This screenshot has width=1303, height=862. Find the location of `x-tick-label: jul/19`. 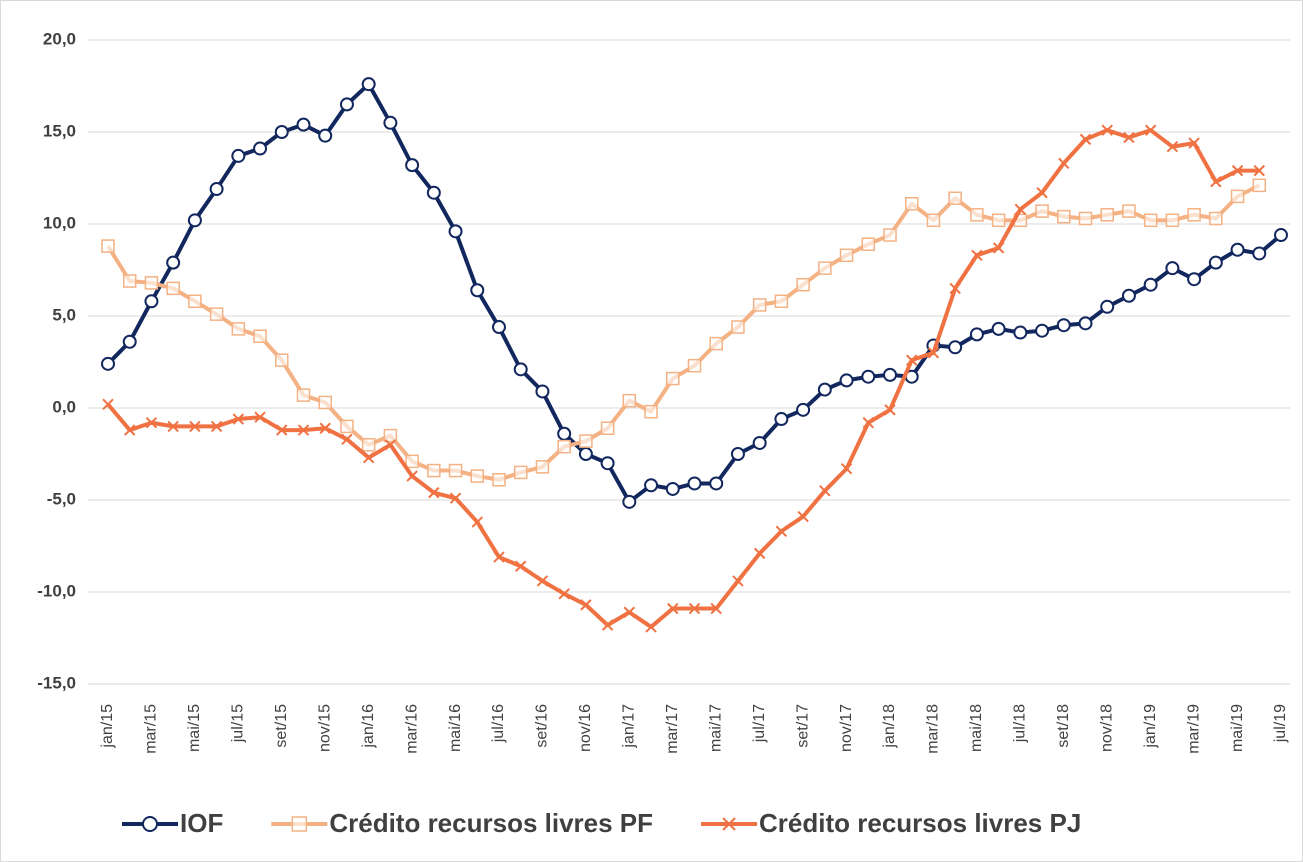

x-tick-label: jul/19 is located at coordinates (1280, 723).